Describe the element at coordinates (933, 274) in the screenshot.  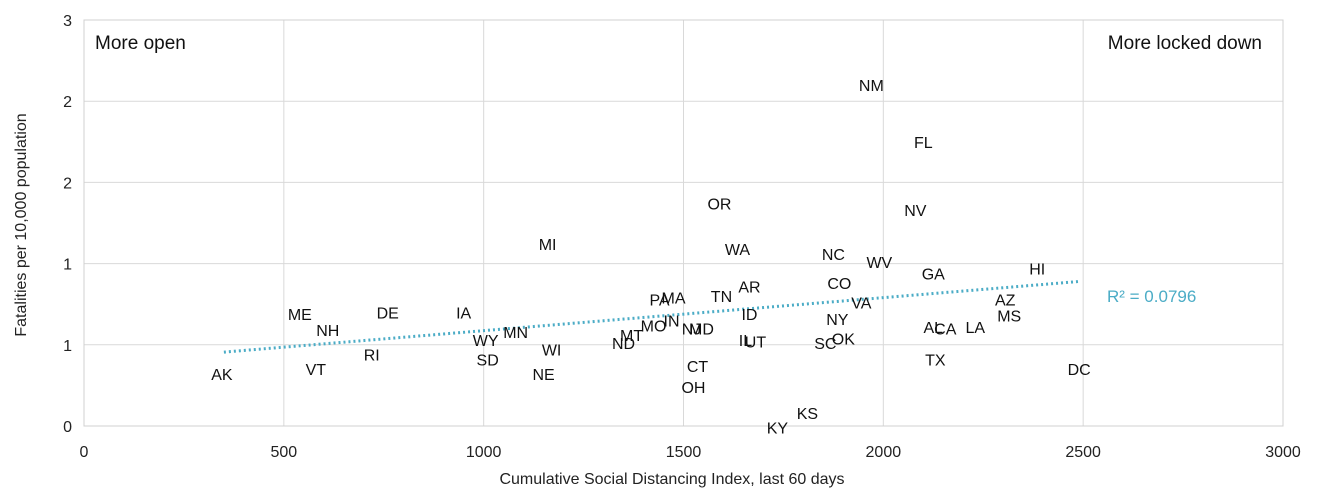
I see `data-point-ga: GA` at that location.